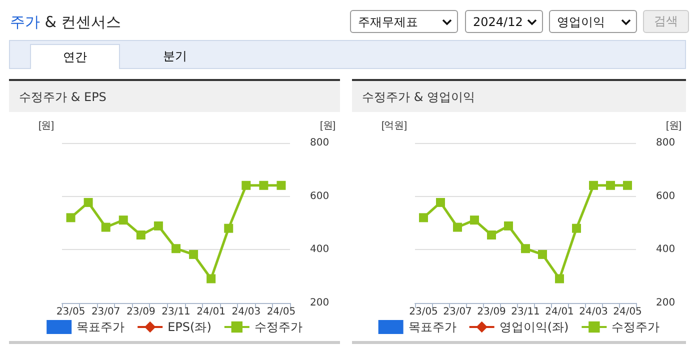  I want to click on text: 2024/12, so click(504, 21).